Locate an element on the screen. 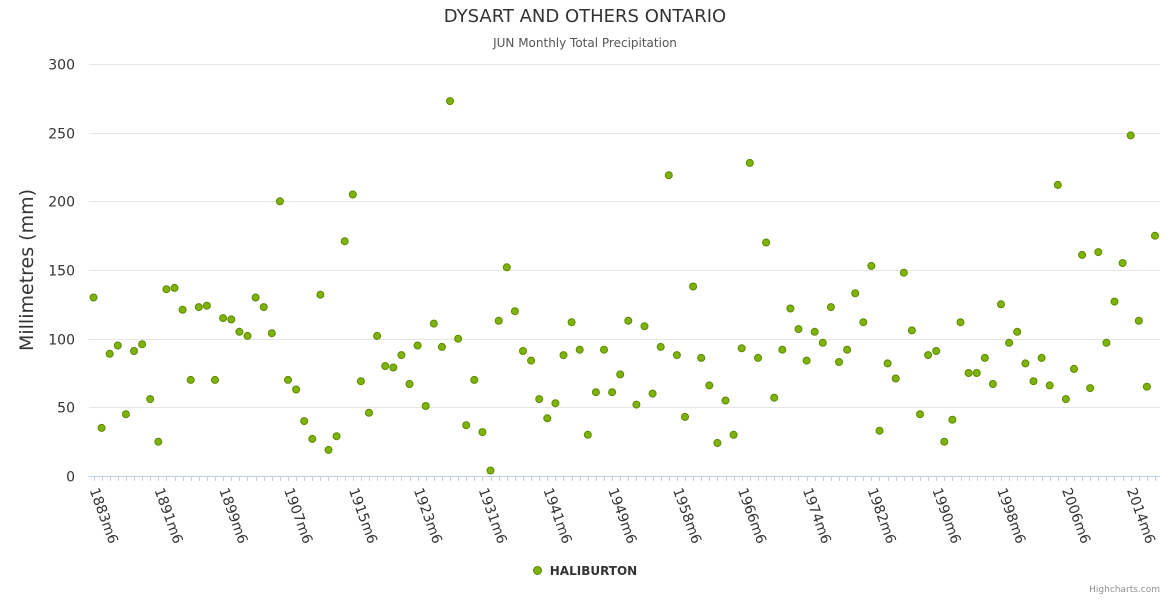  y-tick-label: 250 is located at coordinates (61, 135).